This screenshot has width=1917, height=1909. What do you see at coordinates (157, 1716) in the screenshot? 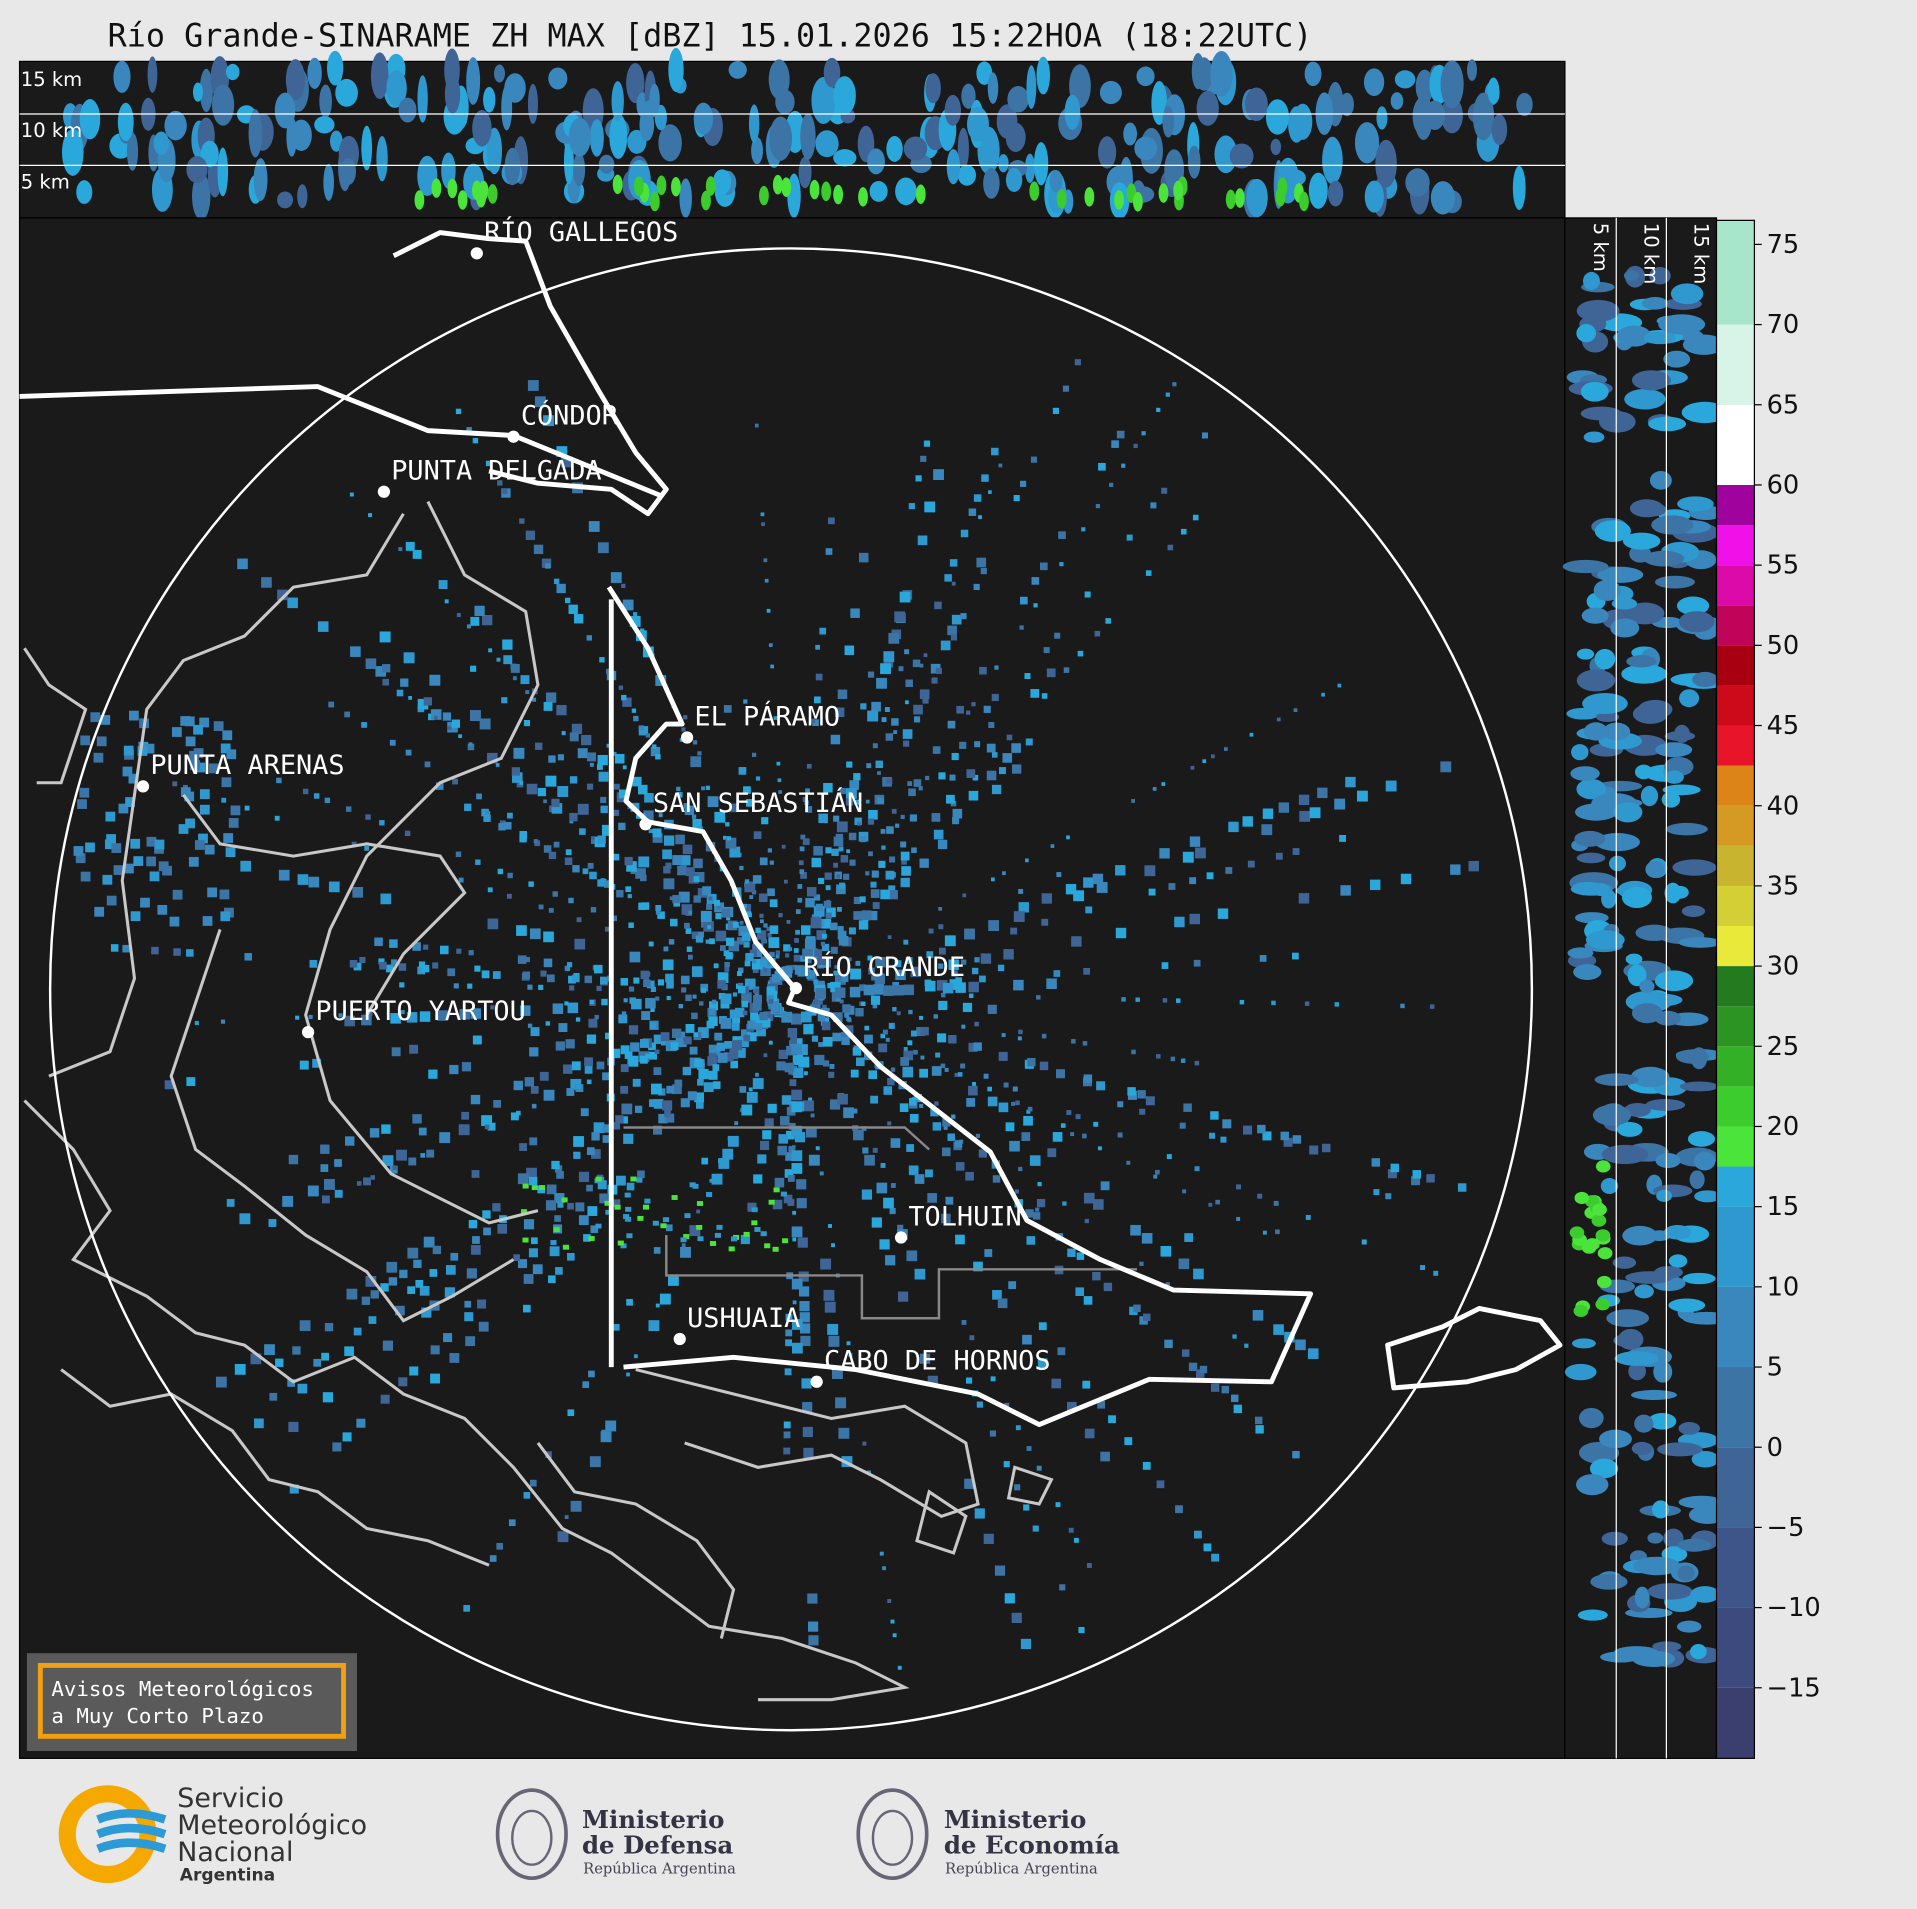
I see `notice-text: a Muy Corto Plazo` at bounding box center [157, 1716].